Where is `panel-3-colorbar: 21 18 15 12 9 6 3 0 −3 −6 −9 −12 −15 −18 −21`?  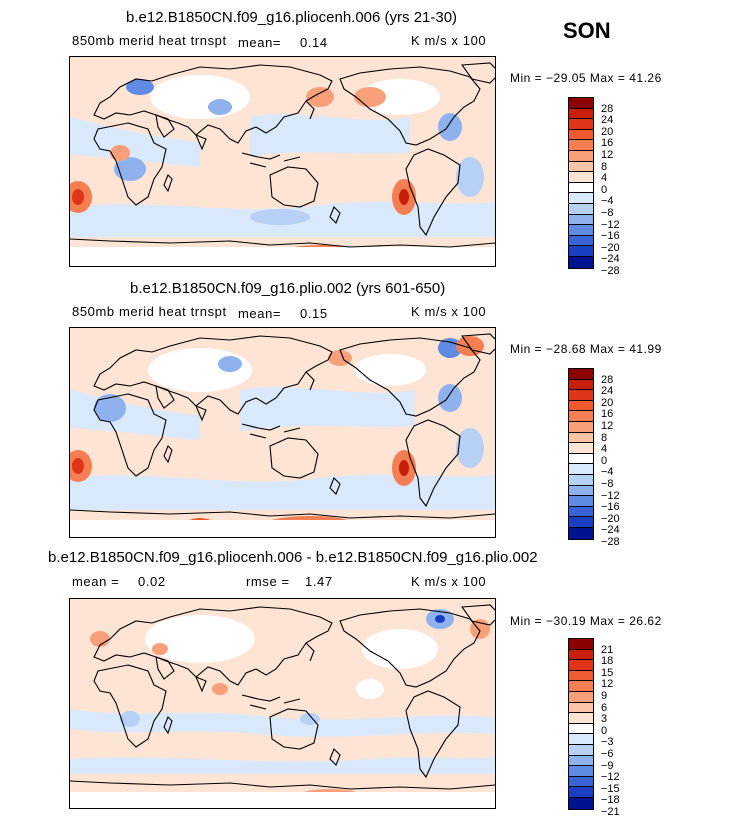
panel-3-colorbar: 21 18 15 12 9 6 3 0 −3 −6 −9 −12 −15 −18 −21 is located at coordinates (594, 728).